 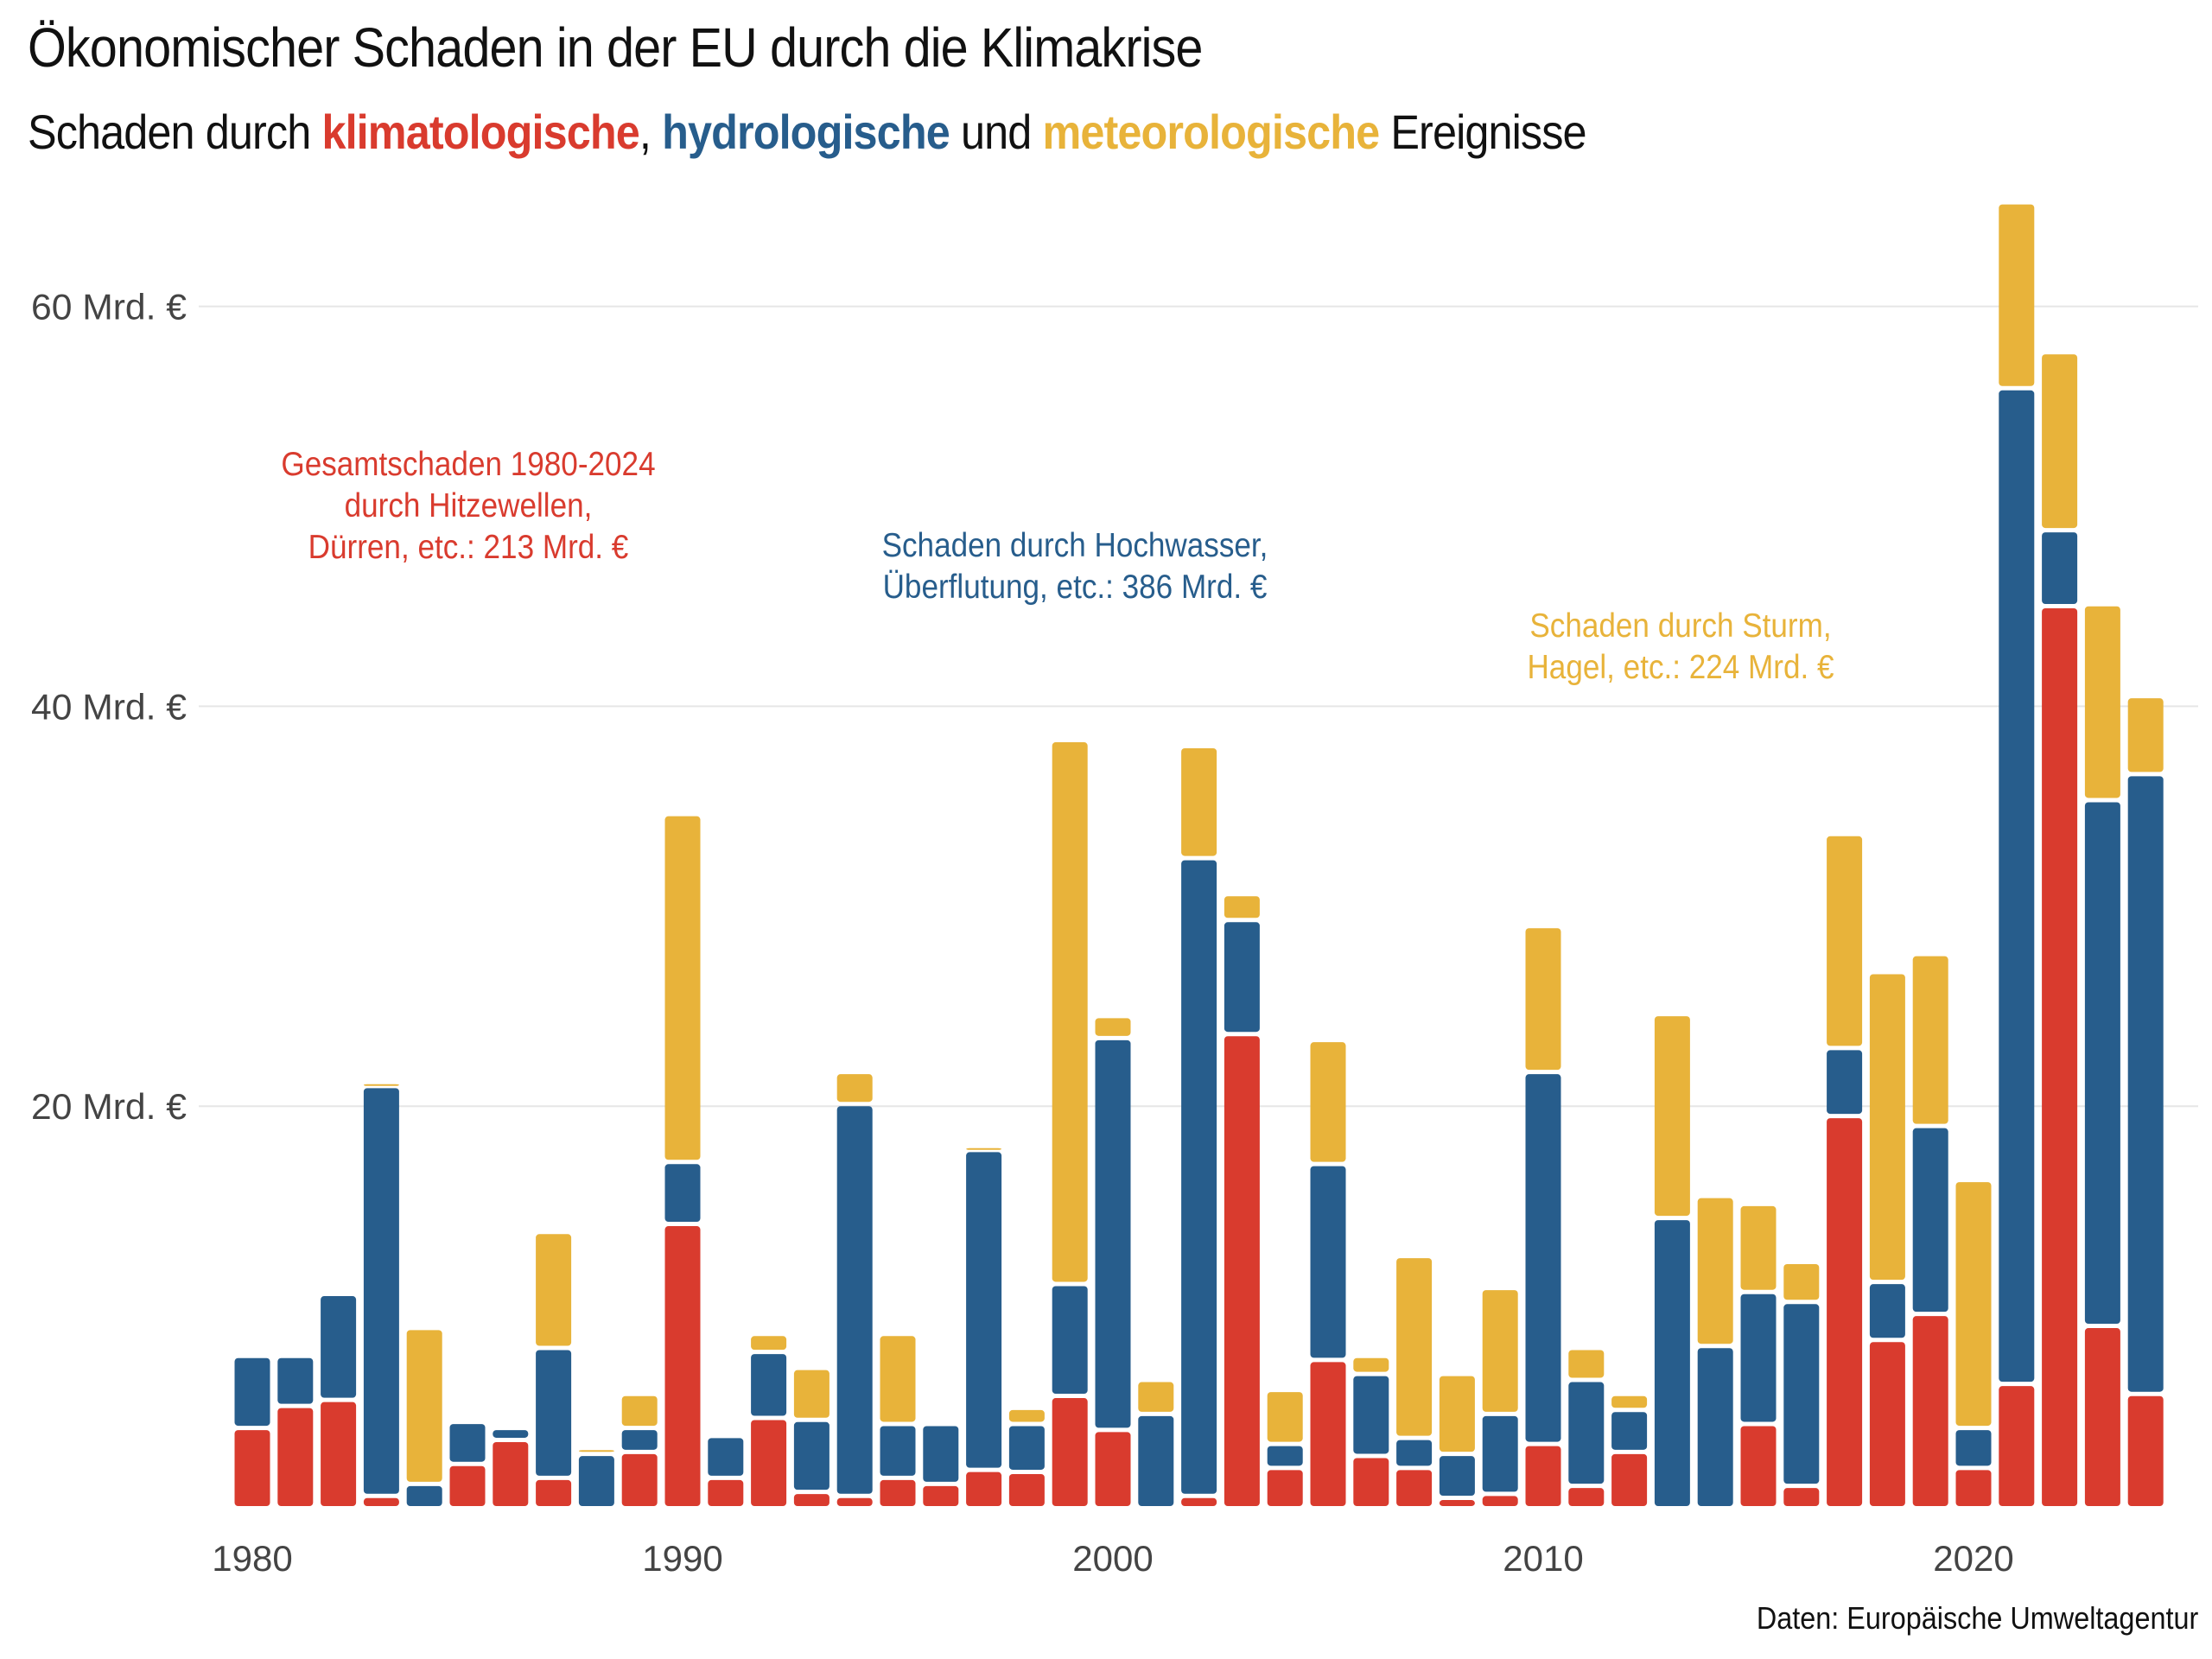 What do you see at coordinates (651, 132) in the screenshot?
I see `subtitle-sep: ,` at bounding box center [651, 132].